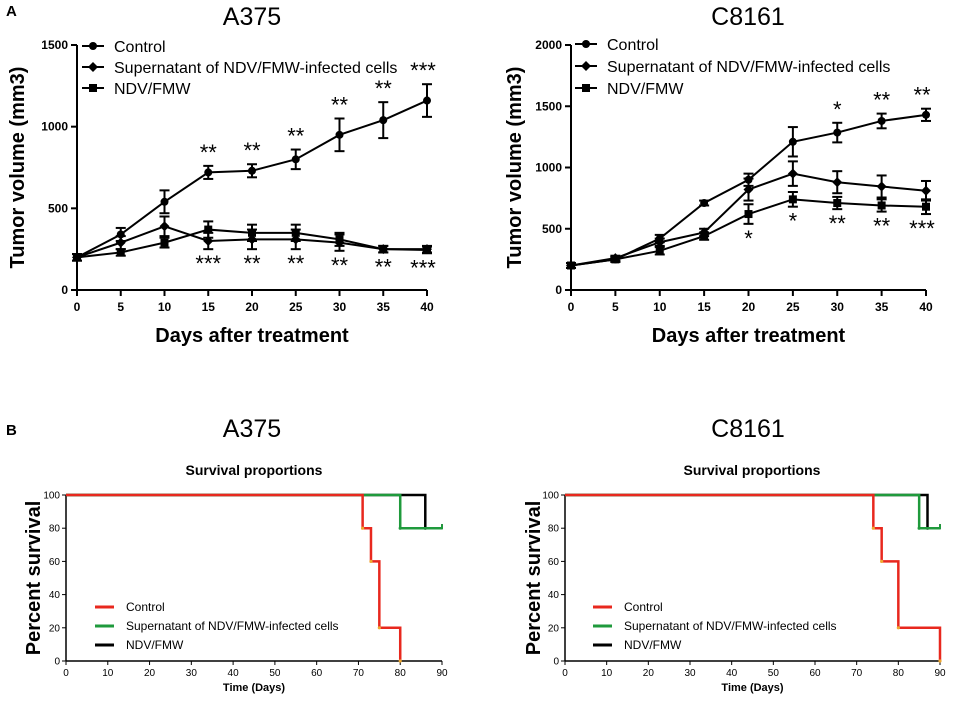 The image size is (957, 702). I want to click on c8161-tumor-xtick-label: 25, so click(793, 307).